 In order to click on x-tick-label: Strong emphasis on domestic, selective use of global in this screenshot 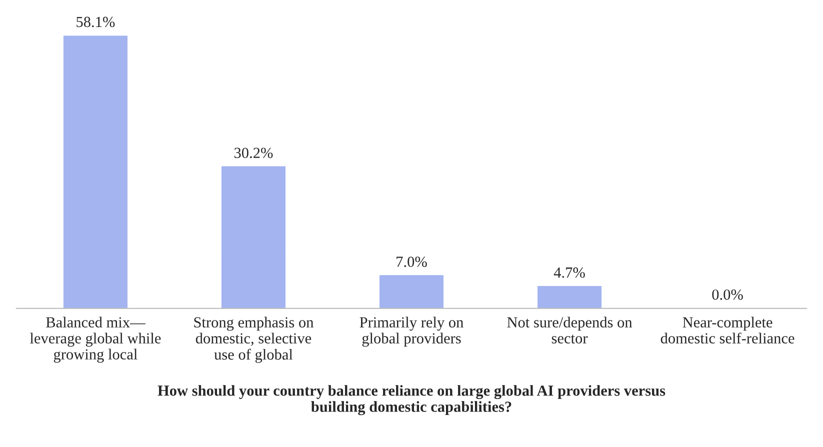, I will do `click(254, 339)`.